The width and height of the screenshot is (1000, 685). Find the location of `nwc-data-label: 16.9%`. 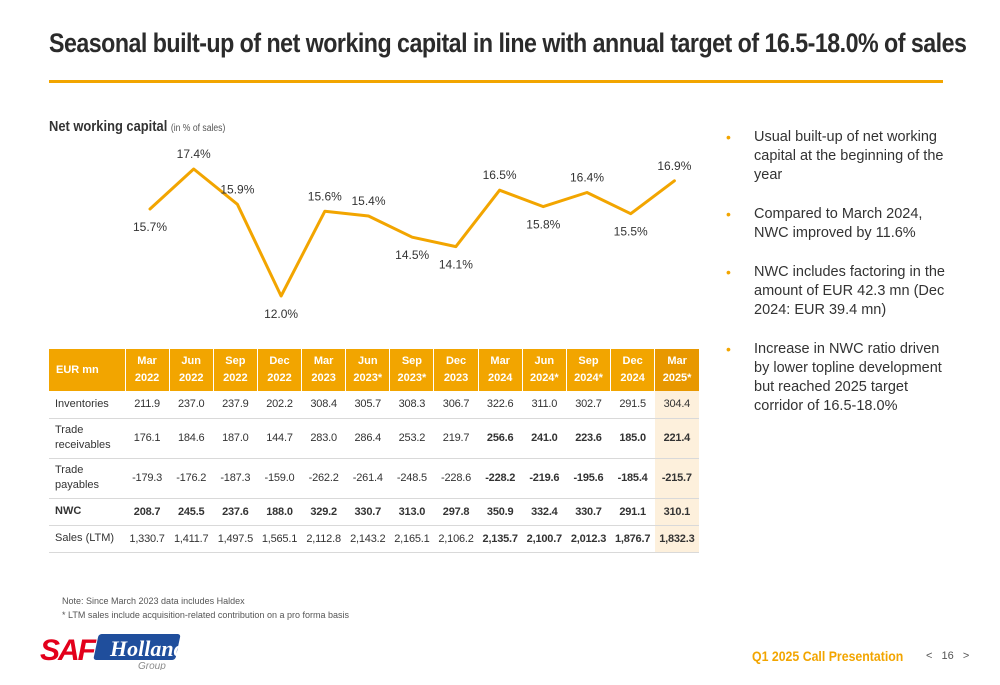

nwc-data-label: 16.9% is located at coordinates (674, 166).